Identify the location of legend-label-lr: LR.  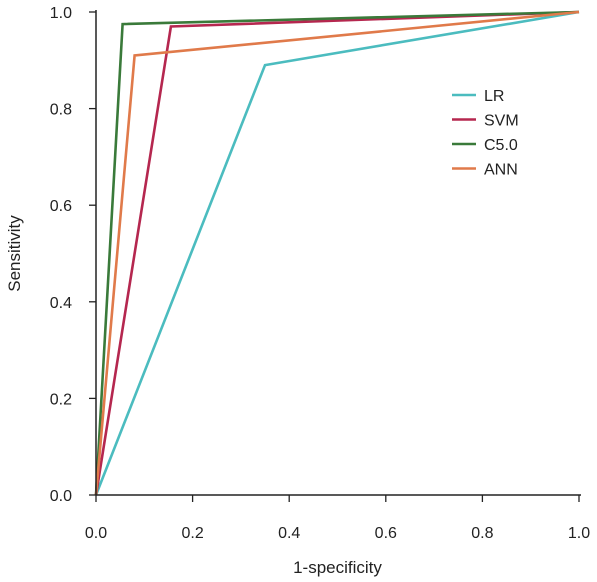
(494, 96).